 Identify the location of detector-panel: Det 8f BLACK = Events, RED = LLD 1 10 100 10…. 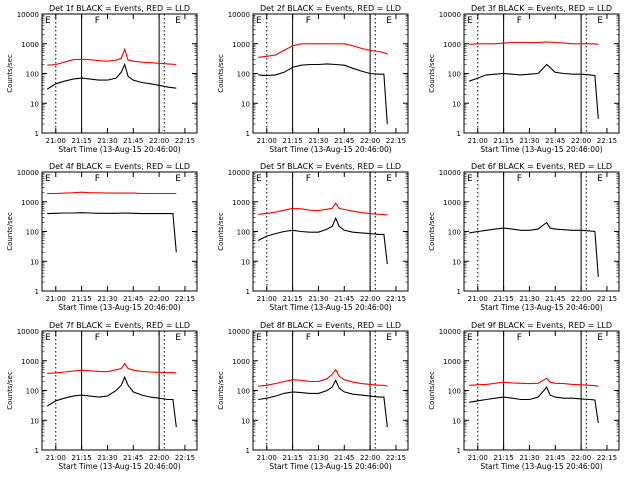
(313, 396).